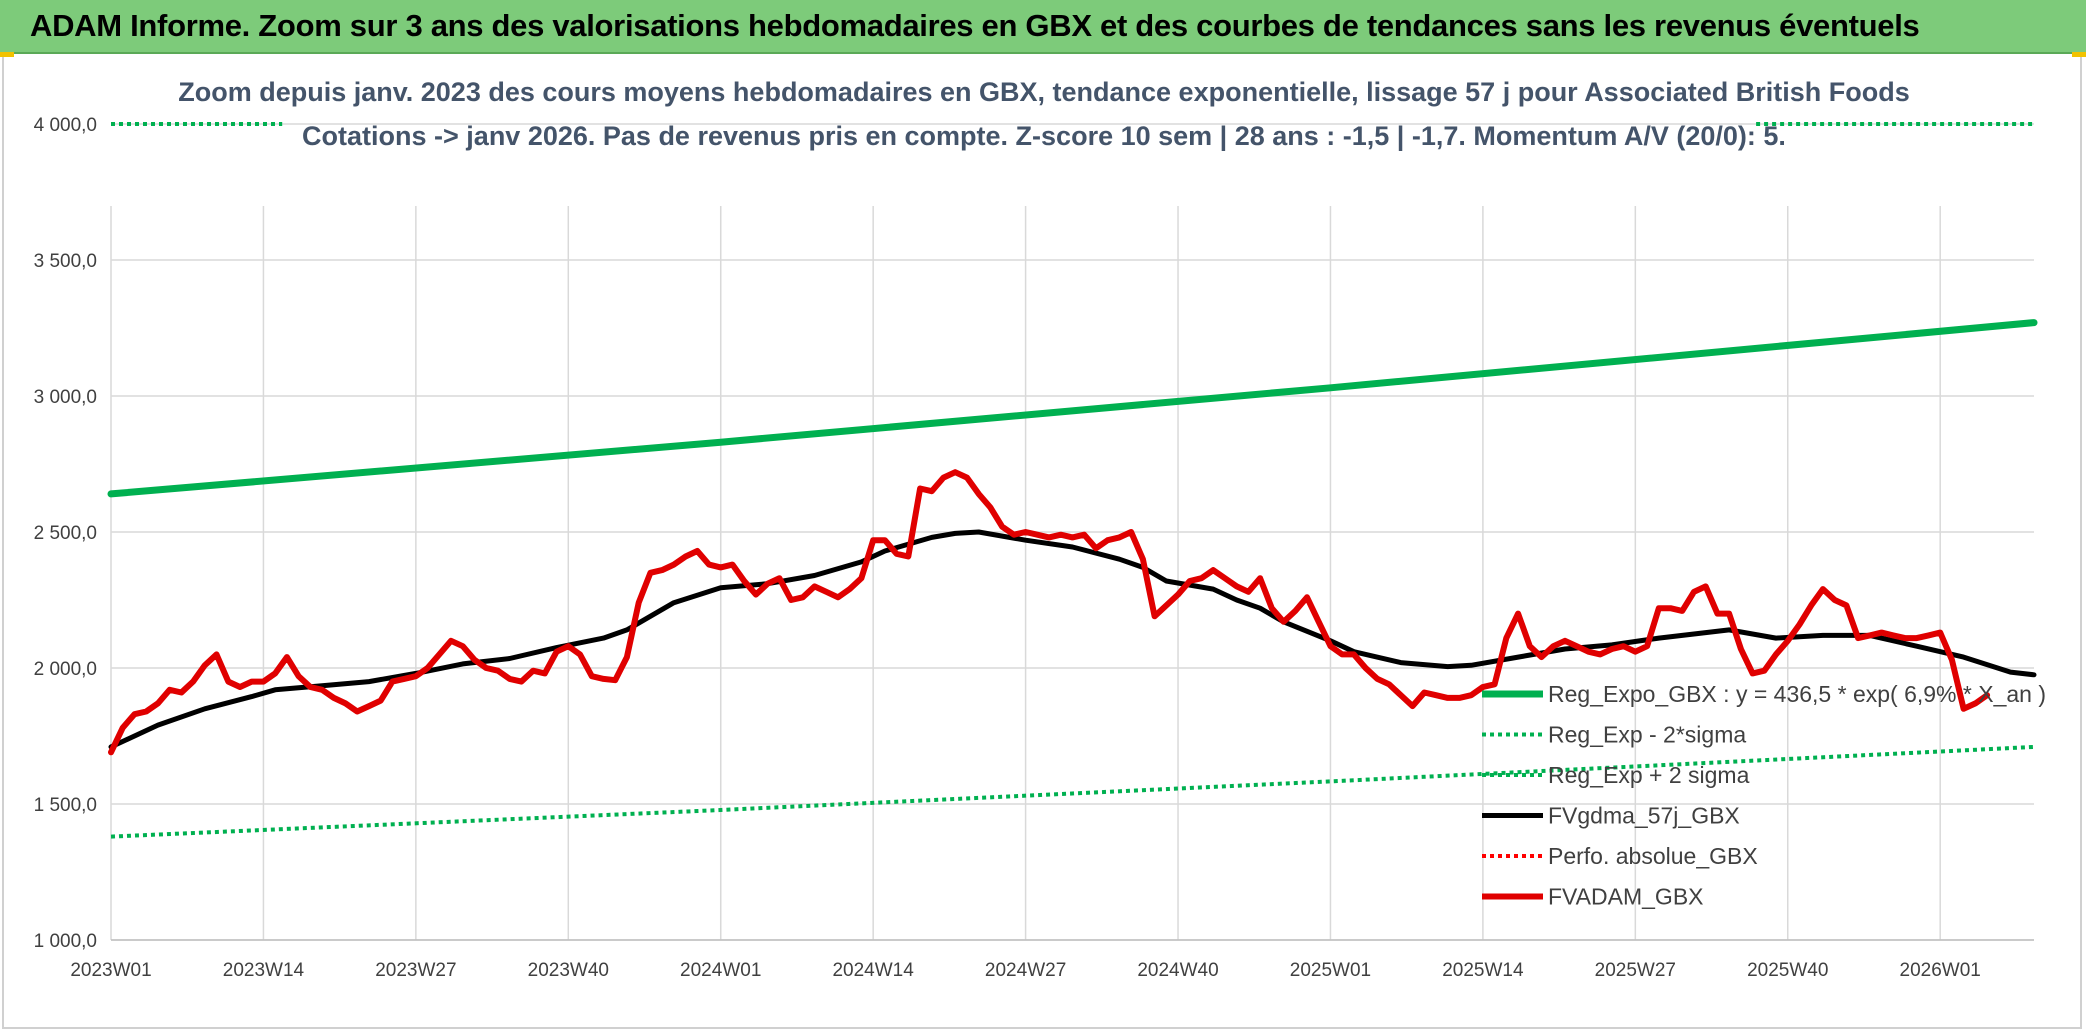  I want to click on y-tick-label: 3 500,0, so click(65, 261).